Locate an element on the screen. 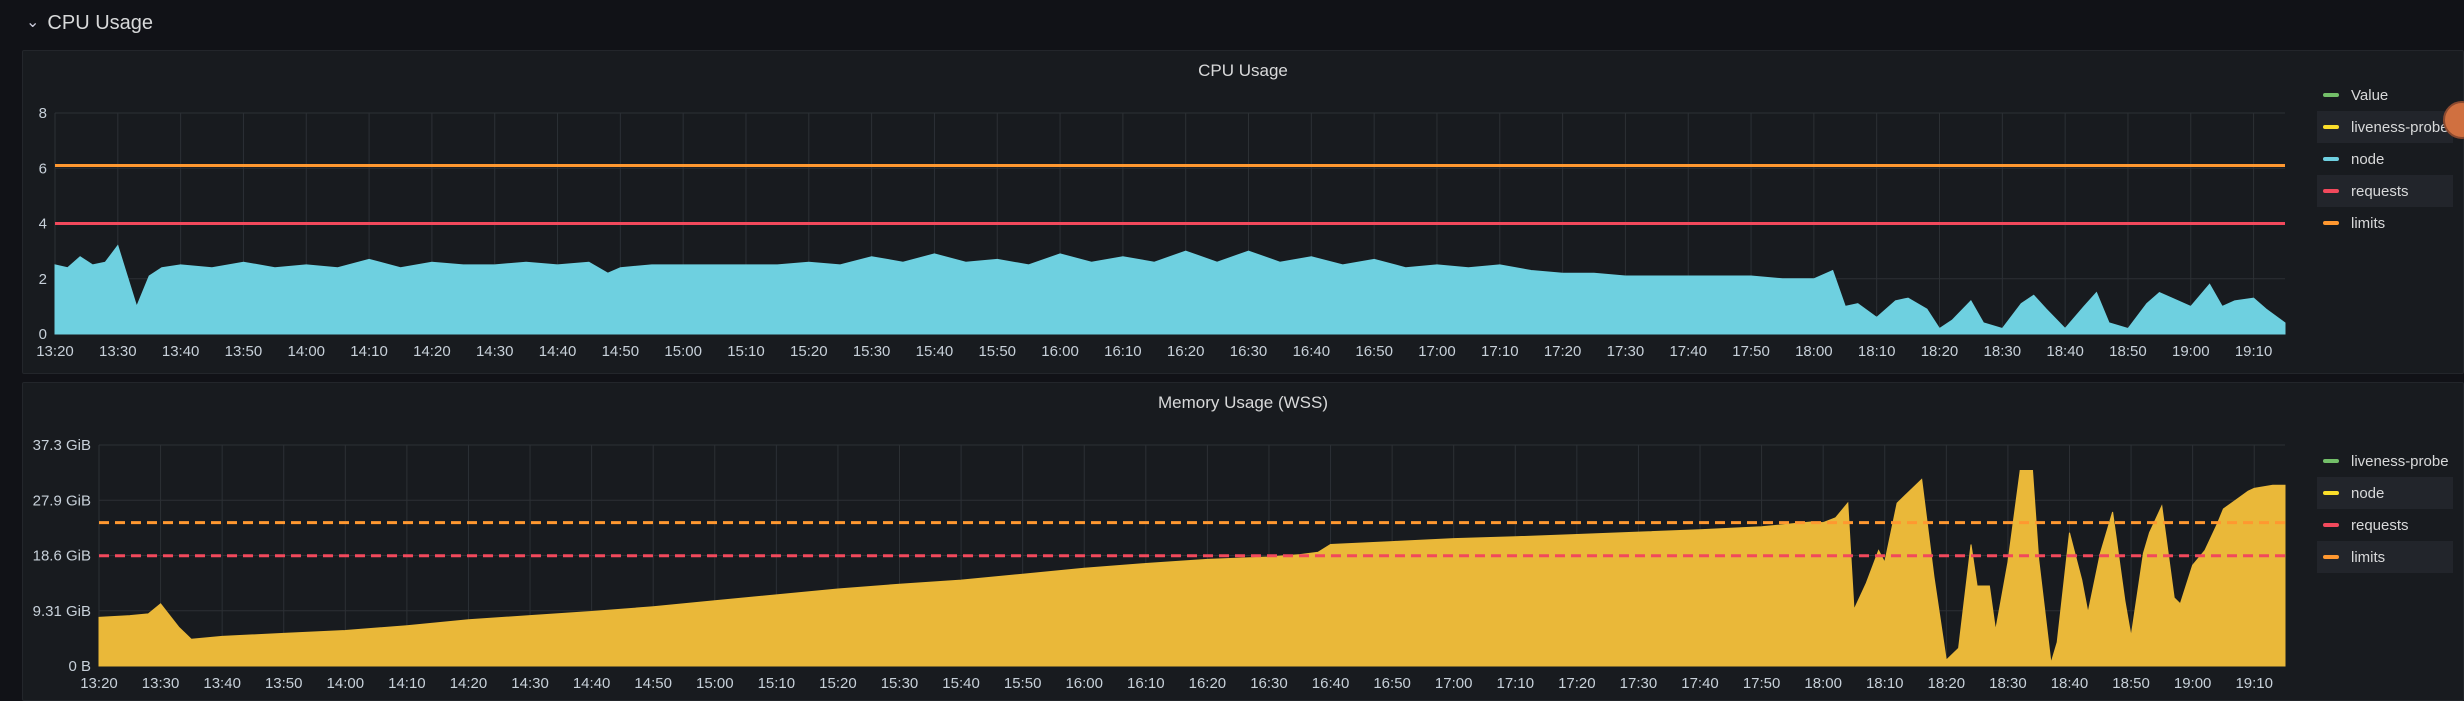 This screenshot has height=701, width=2464. x-tick-label: 18:40 is located at coordinates (2065, 351).